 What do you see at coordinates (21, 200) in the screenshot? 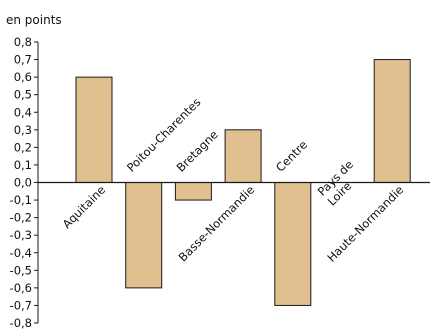
I see `y-tick-label: -0,1` at bounding box center [21, 200].